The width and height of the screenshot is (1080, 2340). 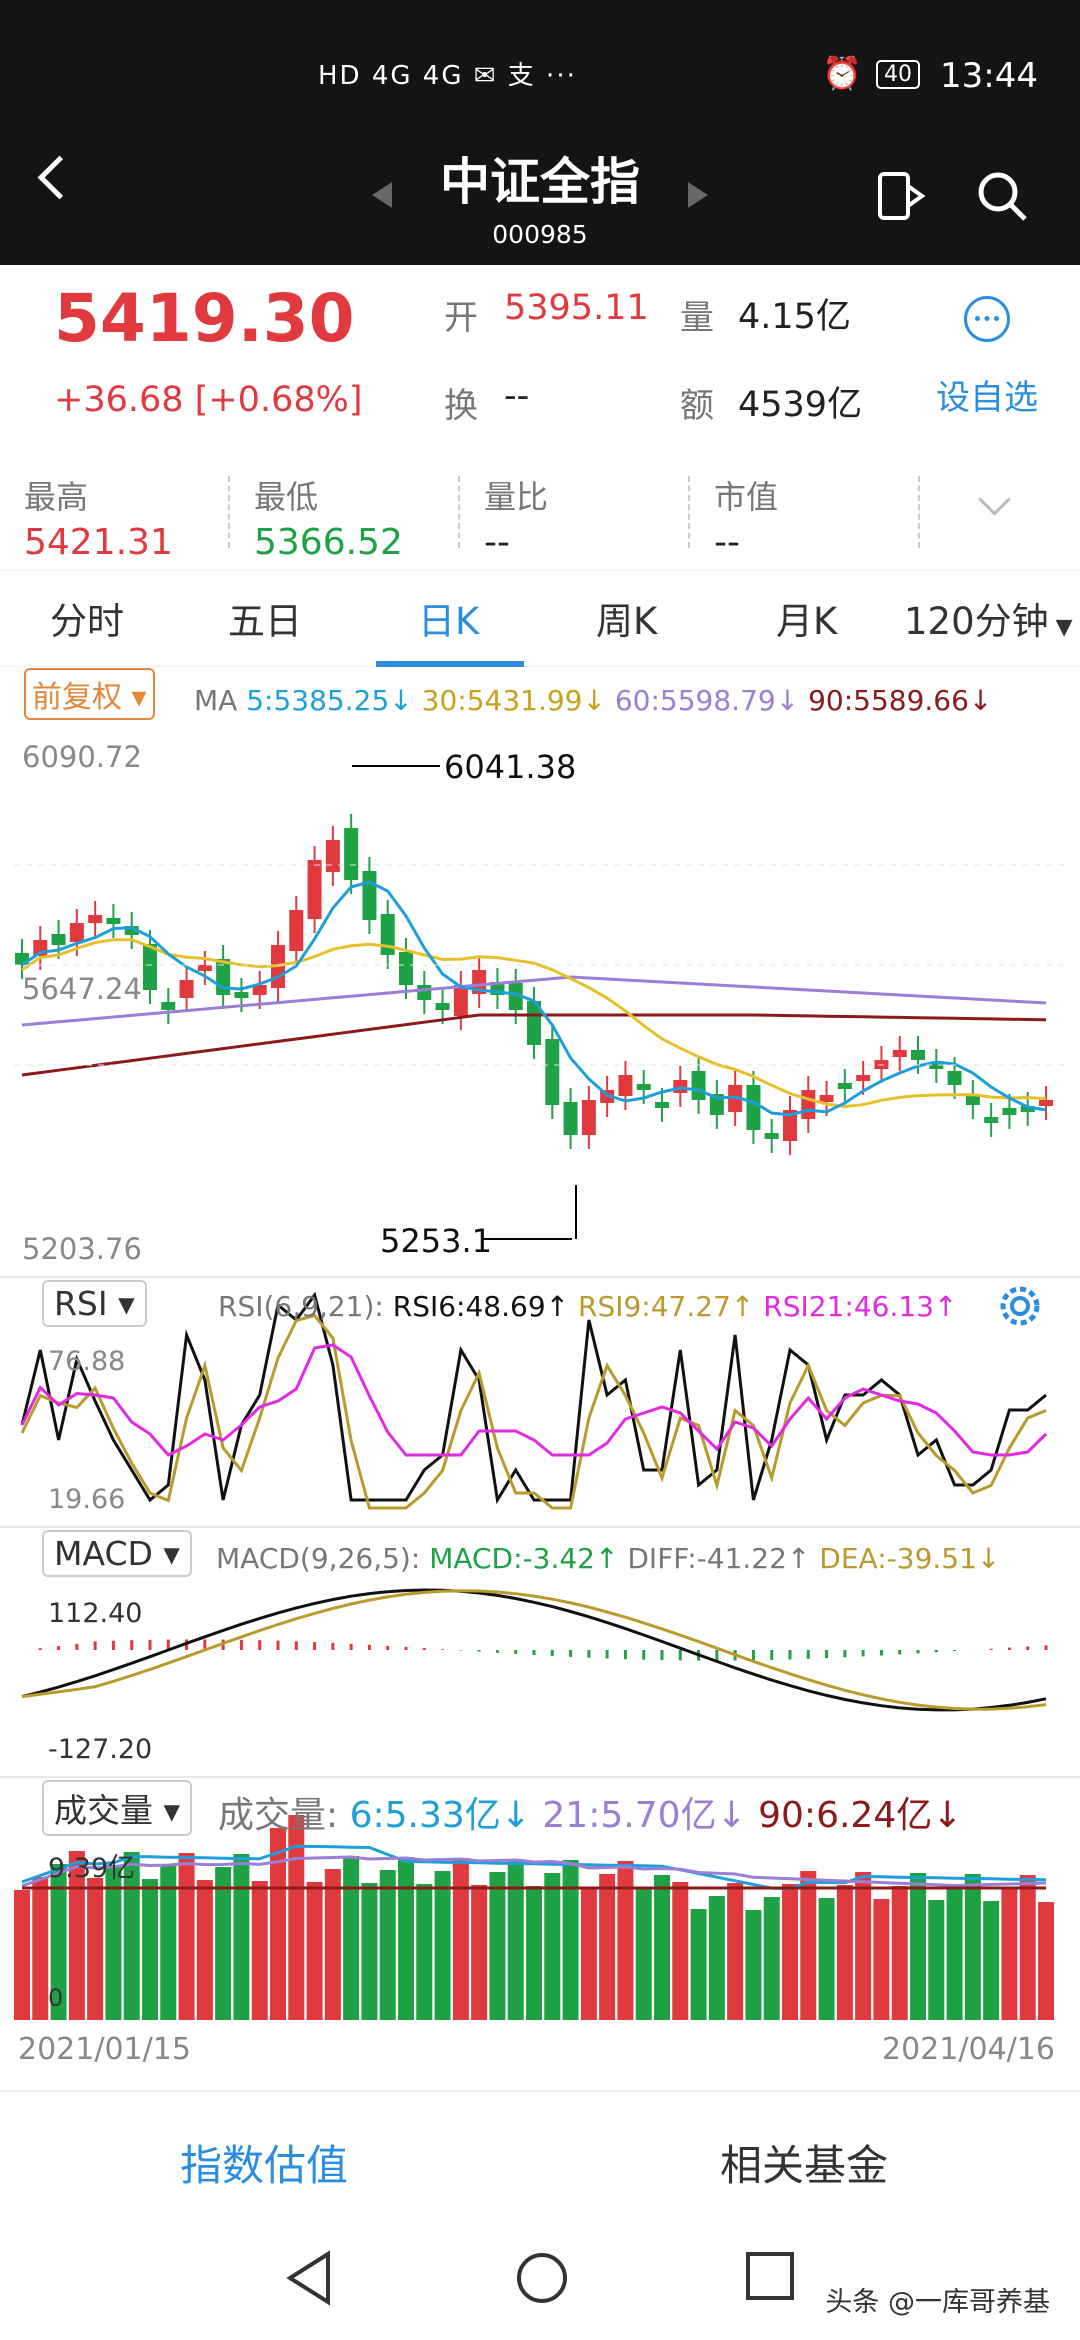 I want to click on tab-monthly-k: 月K, so click(x=807, y=621).